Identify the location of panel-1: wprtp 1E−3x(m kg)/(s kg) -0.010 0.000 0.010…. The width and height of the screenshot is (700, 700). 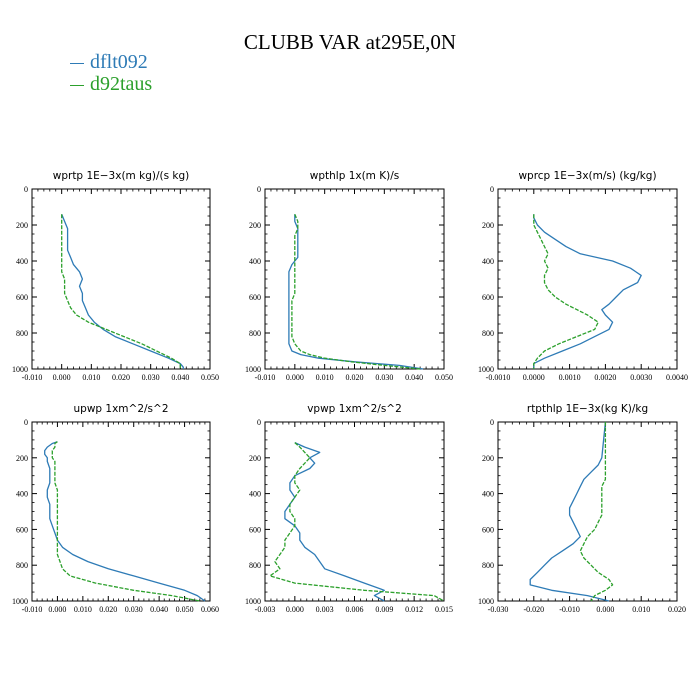
(115, 276).